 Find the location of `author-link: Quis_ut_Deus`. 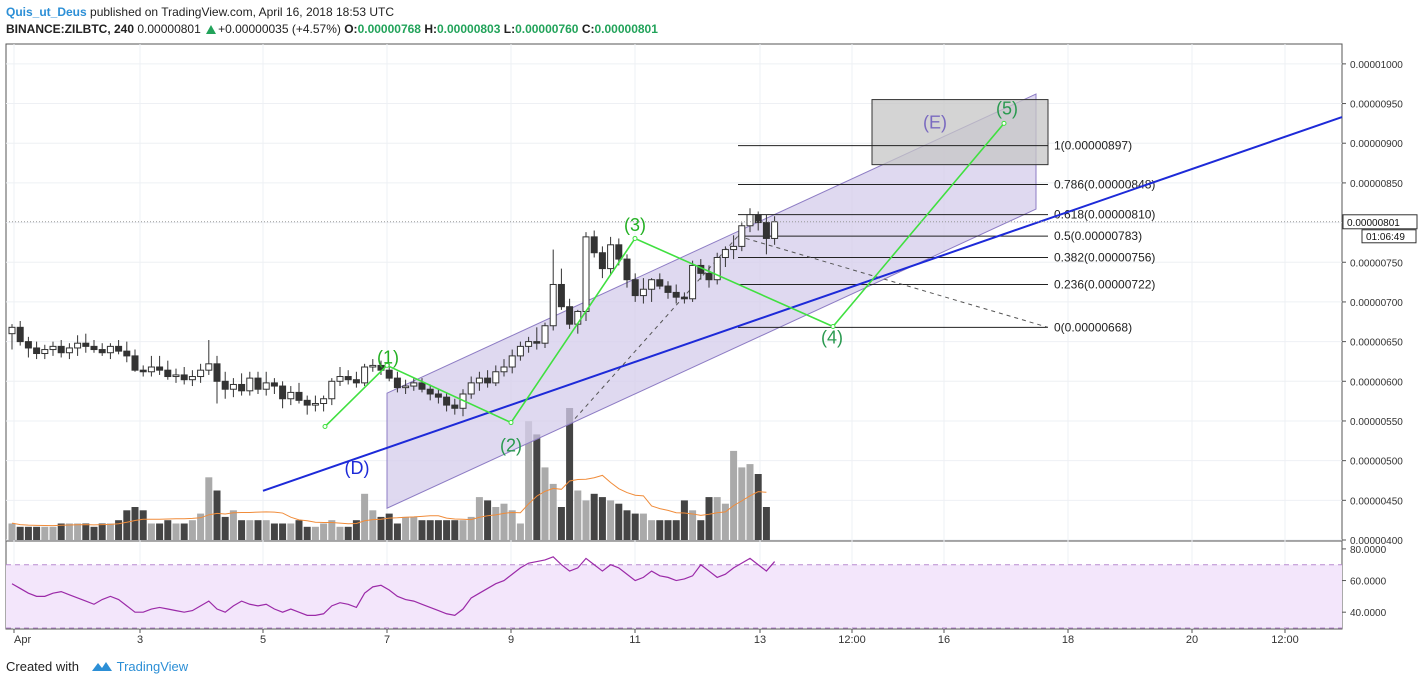

author-link: Quis_ut_Deus is located at coordinates (46, 12).